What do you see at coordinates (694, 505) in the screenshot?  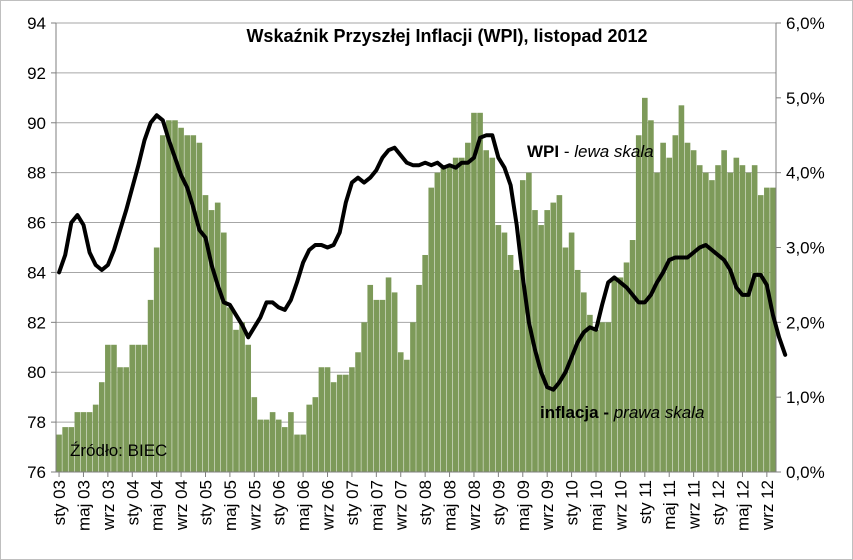 I see `x-tick-label: wrz 11` at bounding box center [694, 505].